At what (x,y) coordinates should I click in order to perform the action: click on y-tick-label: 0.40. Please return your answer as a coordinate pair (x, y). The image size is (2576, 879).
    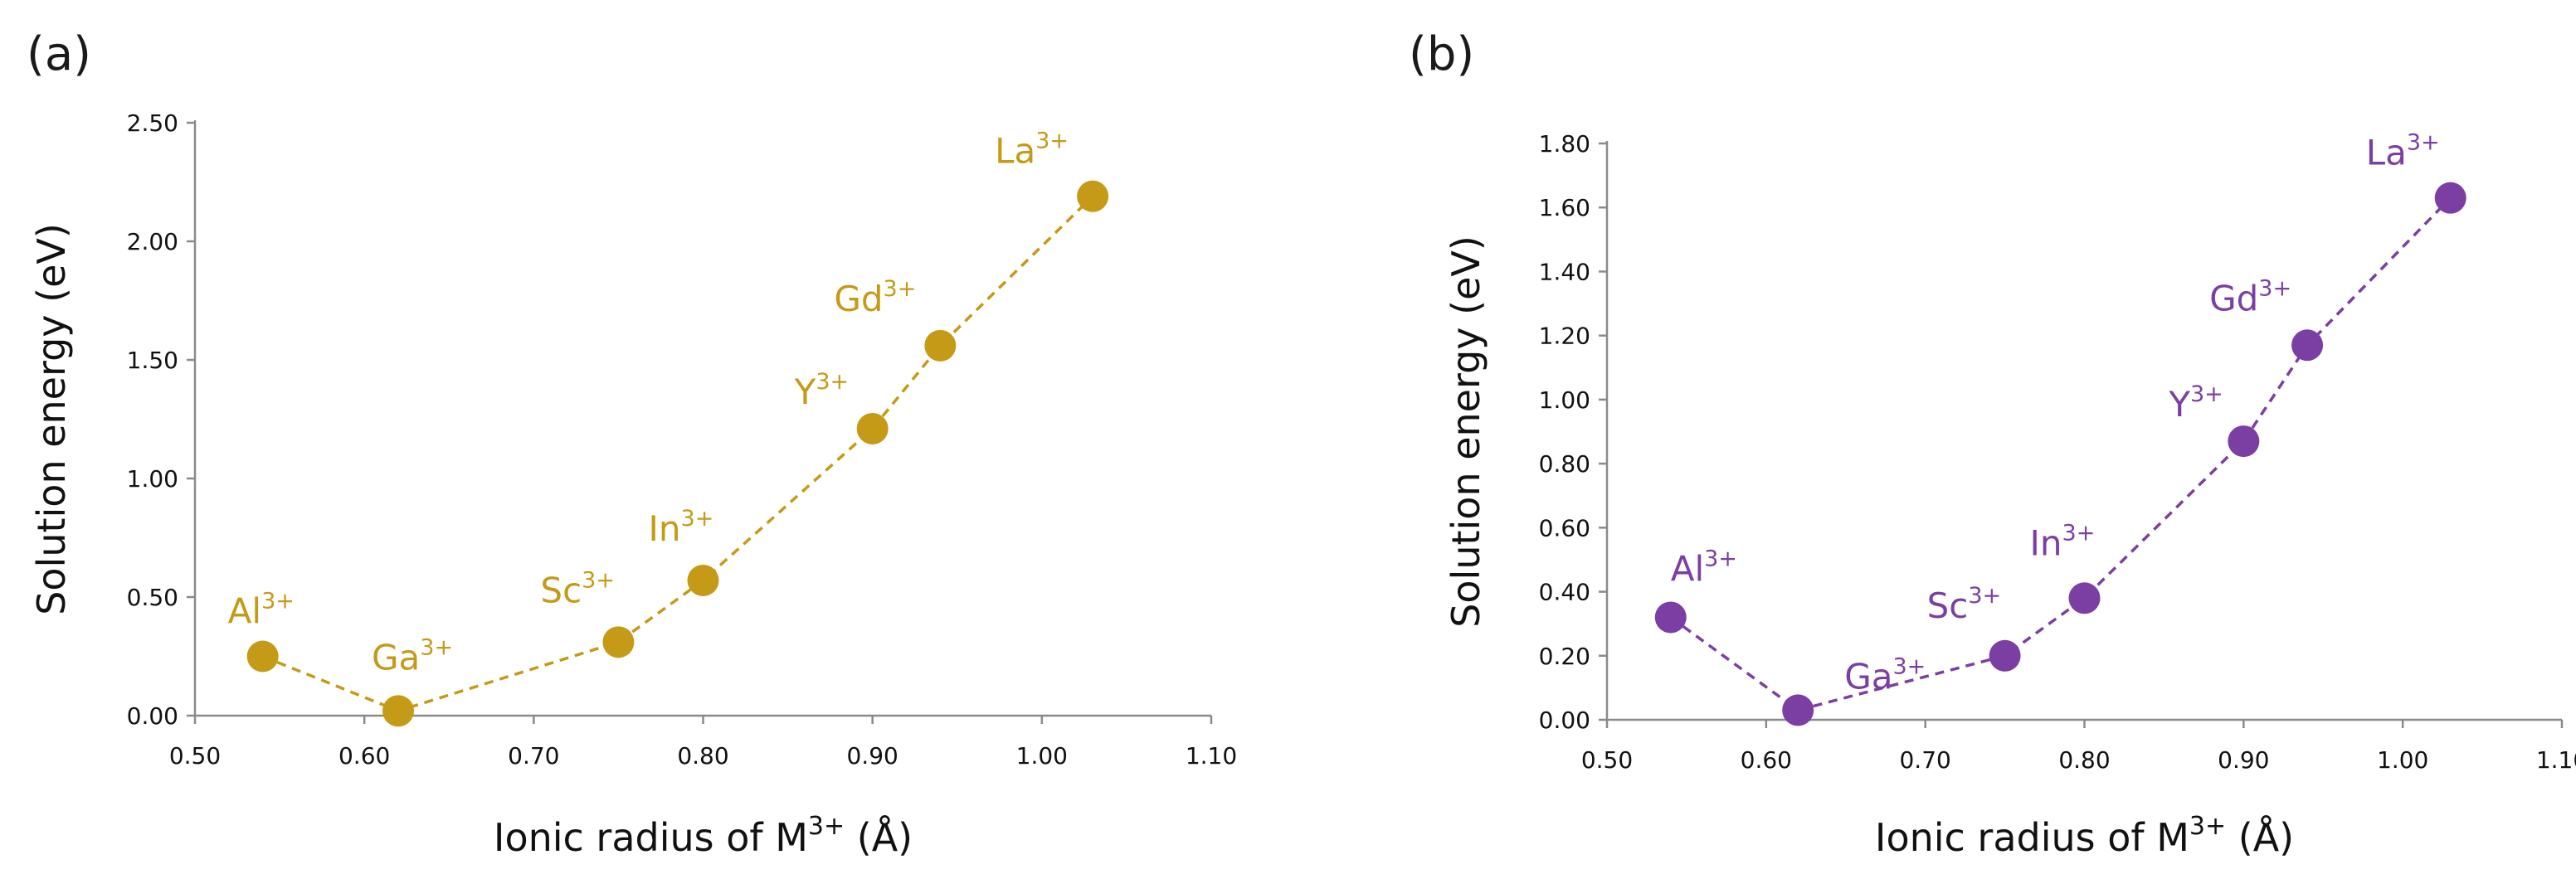
    Looking at the image, I should click on (1564, 592).